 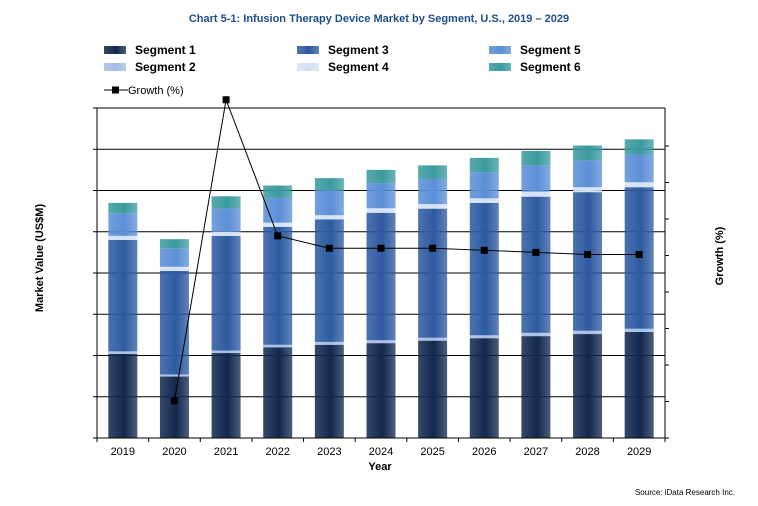 I want to click on bar-segment-1-2022, so click(x=278, y=392).